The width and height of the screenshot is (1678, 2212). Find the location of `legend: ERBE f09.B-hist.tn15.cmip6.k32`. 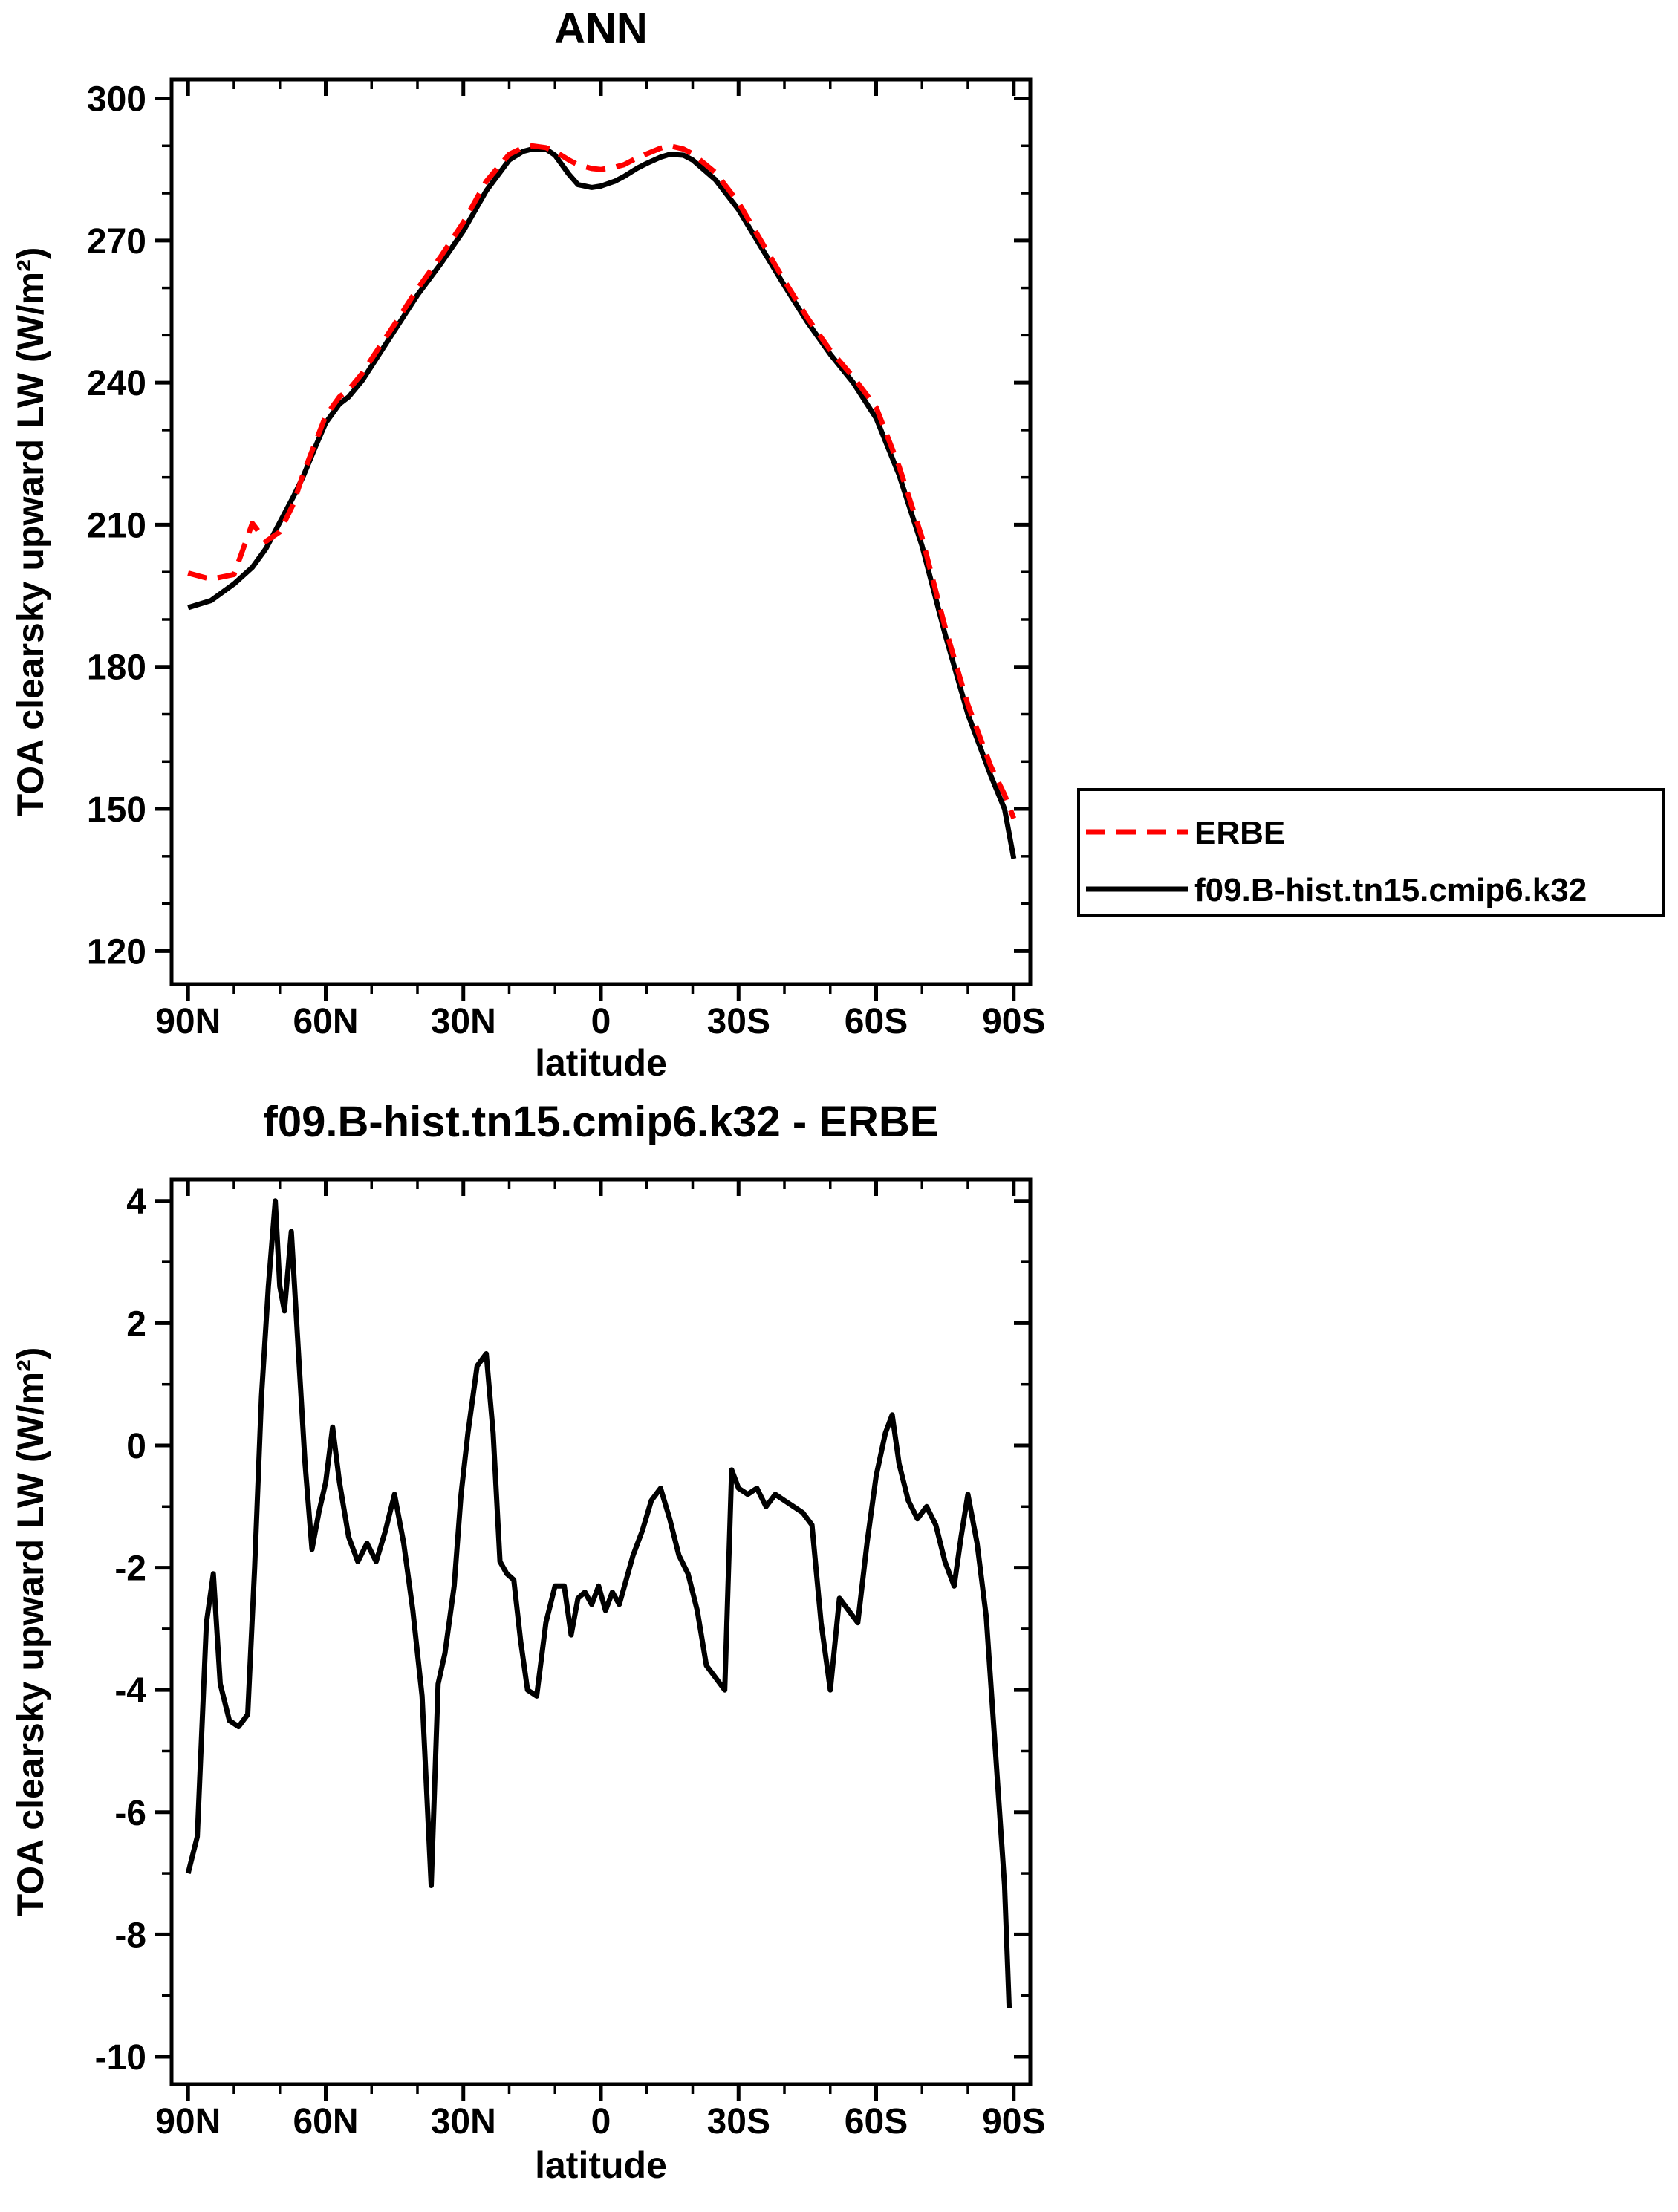

legend: ERBE f09.B-hist.tn15.cmip6.k32 is located at coordinates (1371, 853).